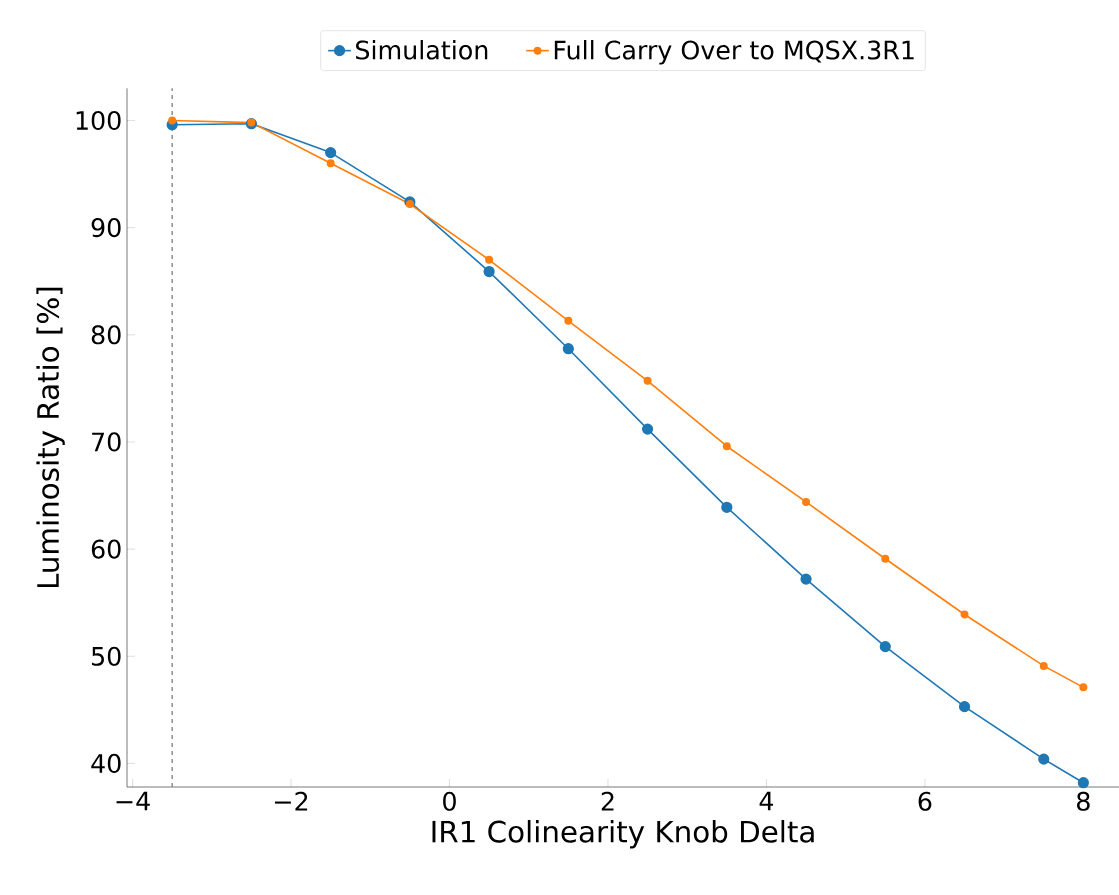 This screenshot has height=895, width=1119. What do you see at coordinates (106, 763) in the screenshot?
I see `y-tick-label: 40` at bounding box center [106, 763].